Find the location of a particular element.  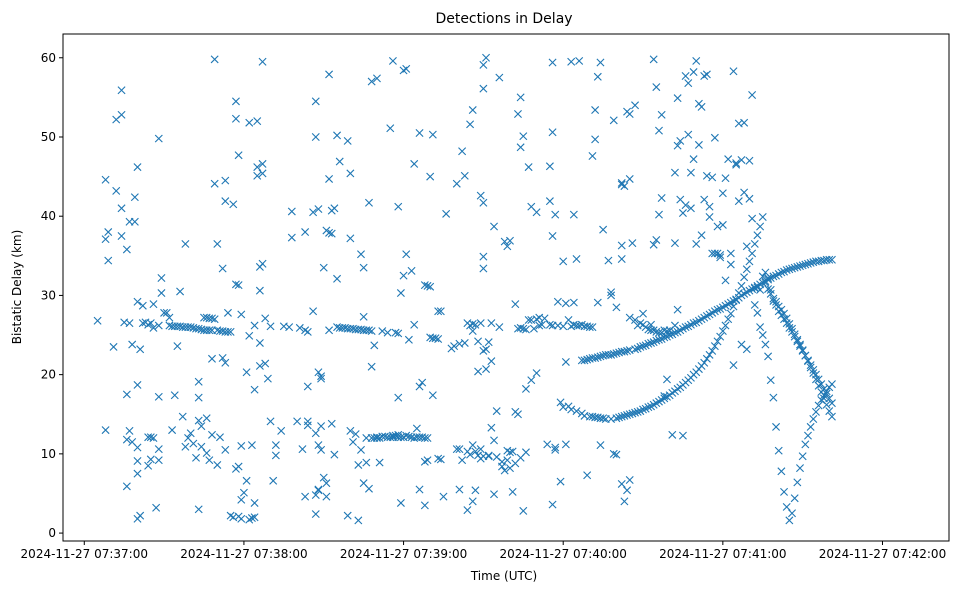

x-axis-label: Time (UTC) is located at coordinates (503, 576).